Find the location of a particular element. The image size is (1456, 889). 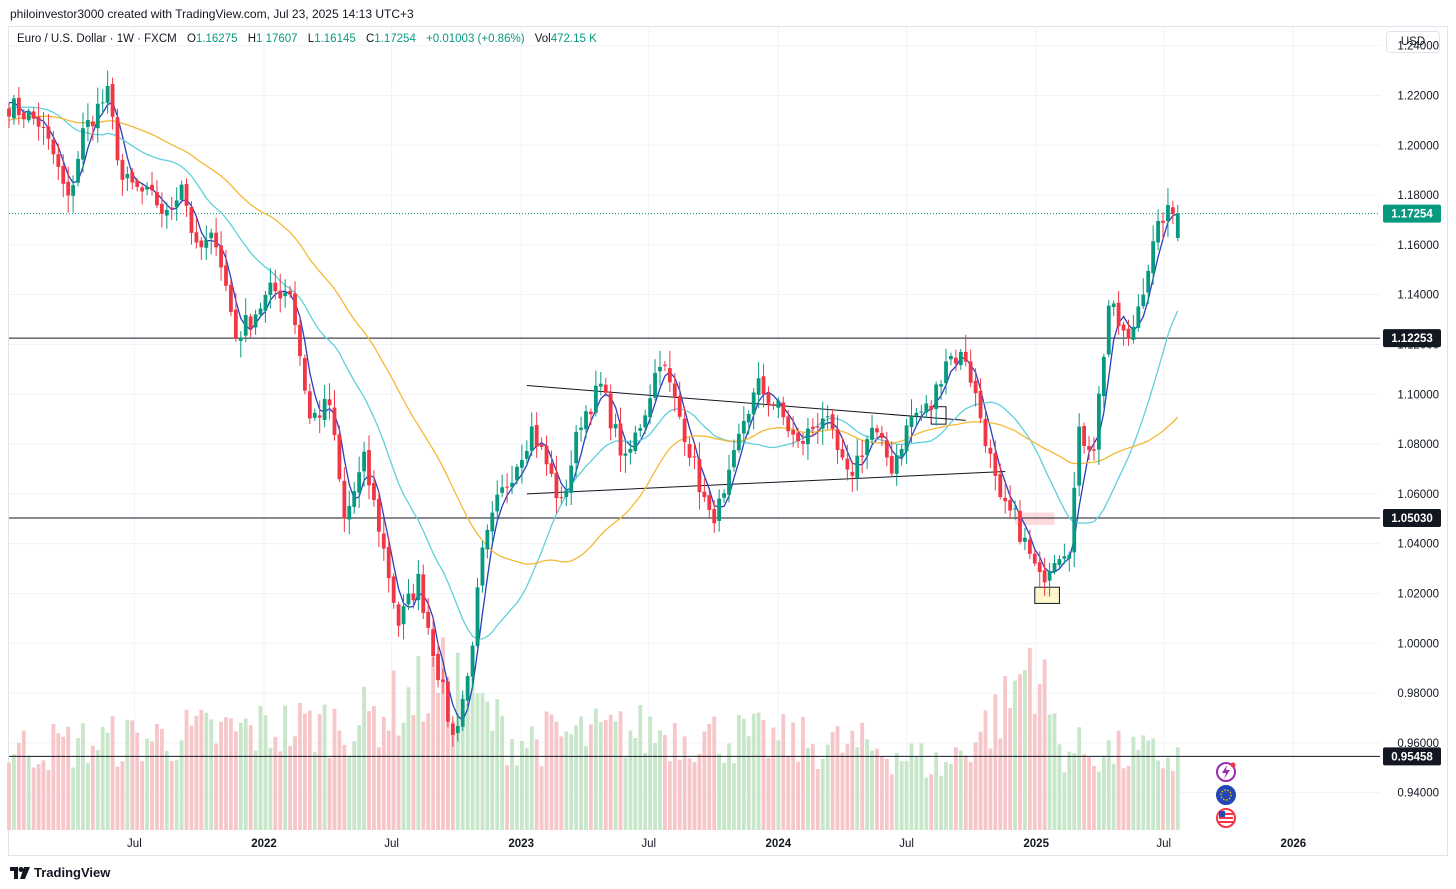

us-flag-icon is located at coordinates (1226, 818).